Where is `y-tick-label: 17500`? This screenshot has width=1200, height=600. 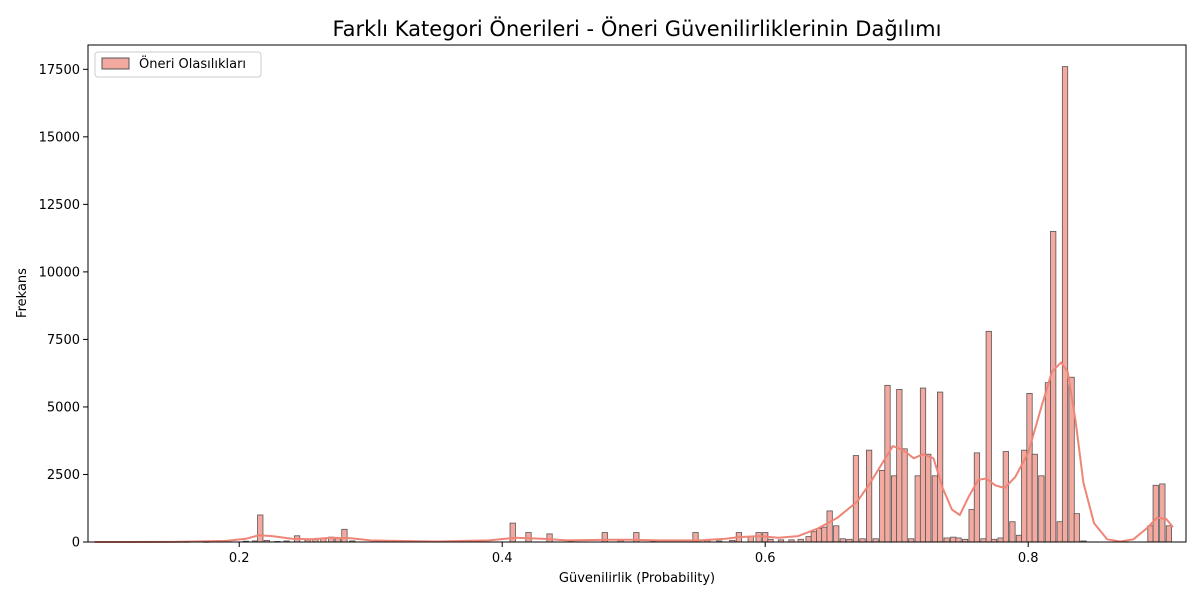 y-tick-label: 17500 is located at coordinates (59, 70).